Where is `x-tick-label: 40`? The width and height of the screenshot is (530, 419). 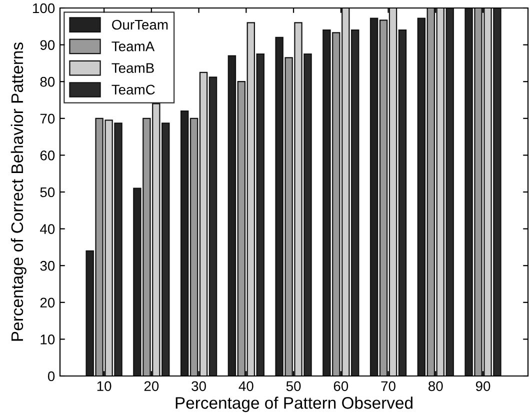 x-tick-label: 40 is located at coordinates (246, 386).